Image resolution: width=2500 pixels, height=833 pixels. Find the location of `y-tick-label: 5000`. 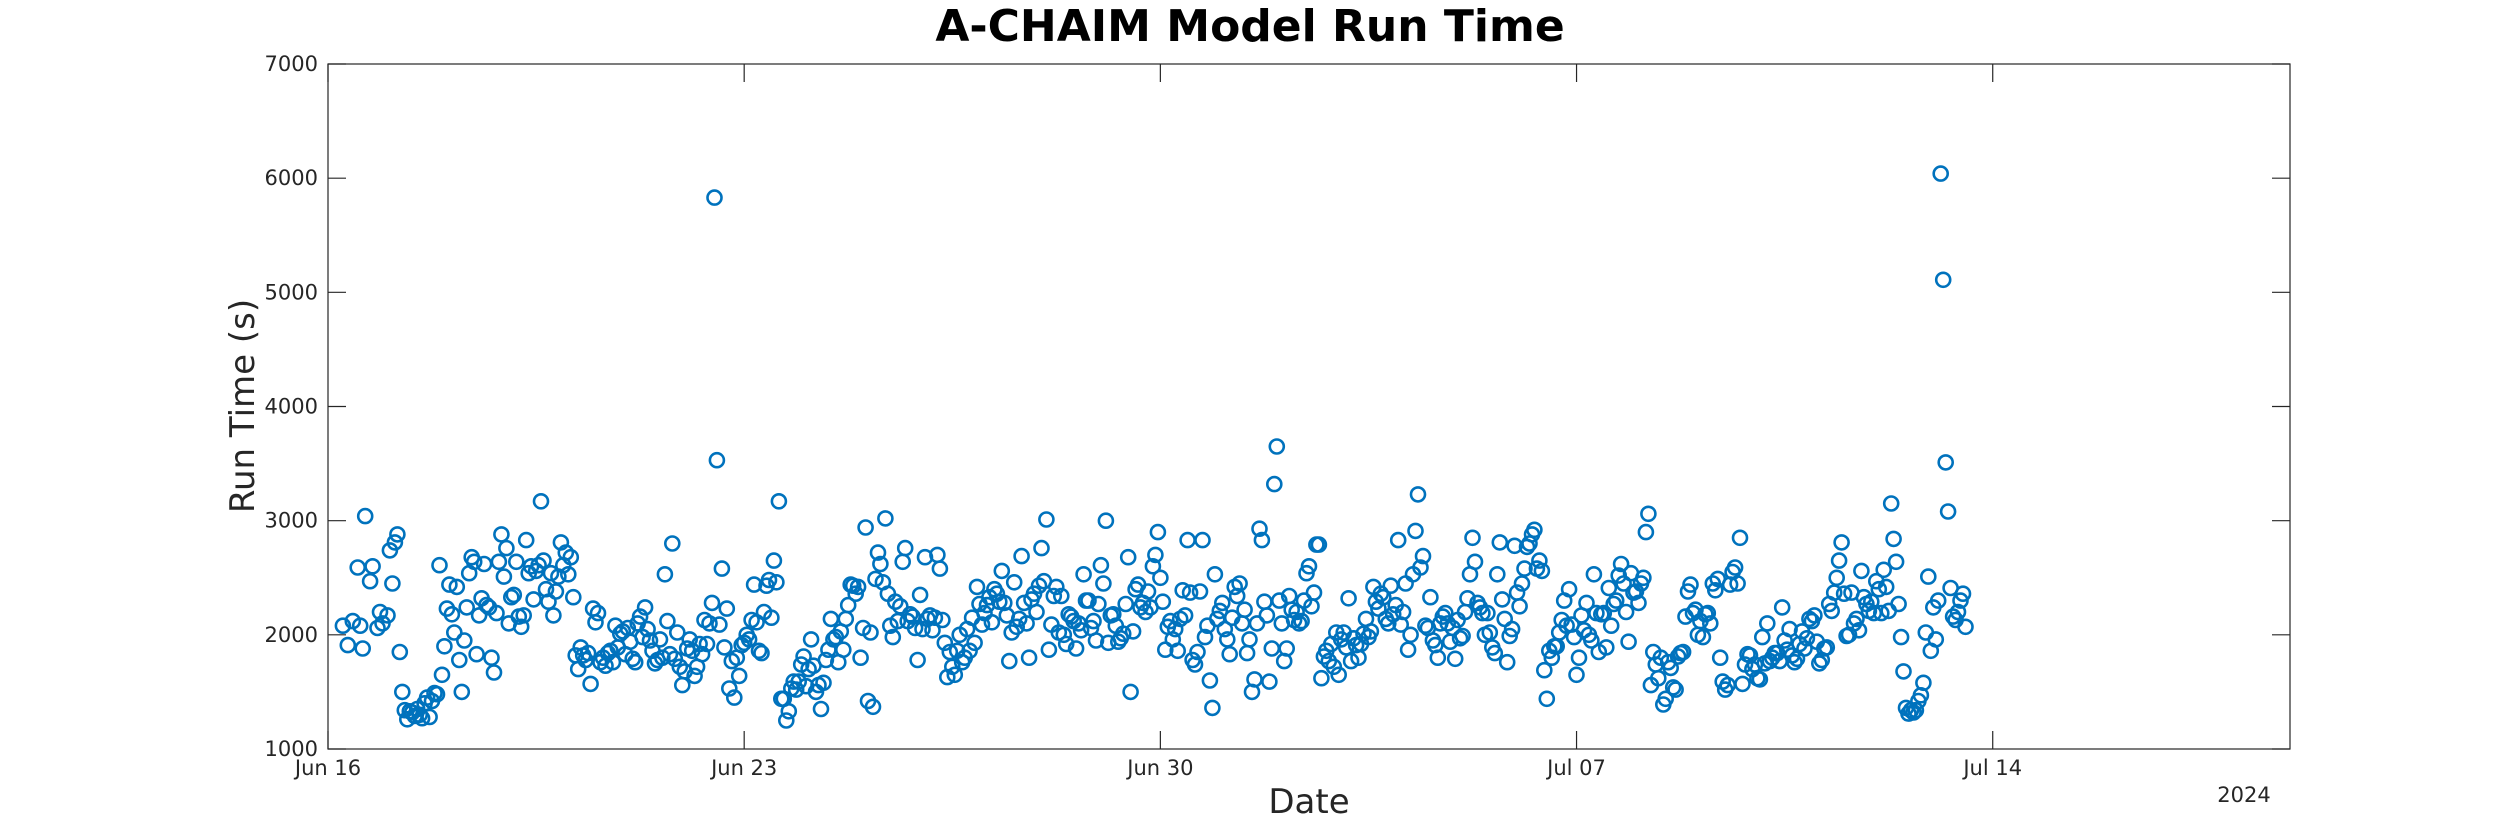

y-tick-label: 5000 is located at coordinates (291, 292).